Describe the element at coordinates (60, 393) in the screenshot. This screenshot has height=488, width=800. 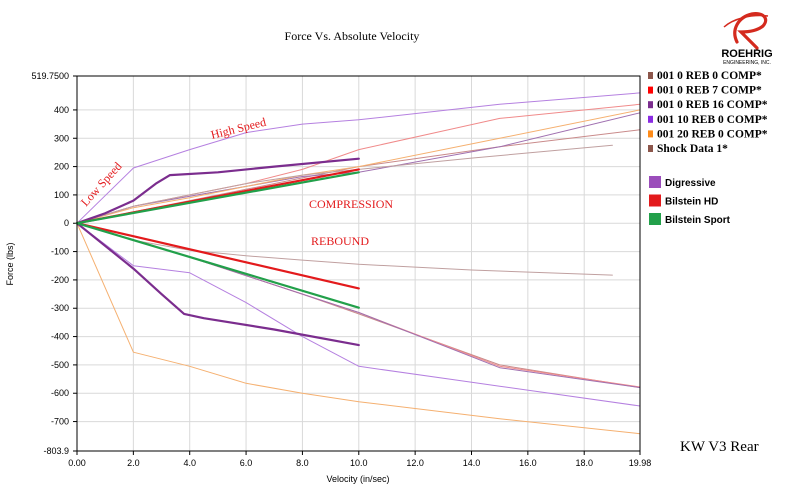
I see `y-tick-label: -600` at that location.